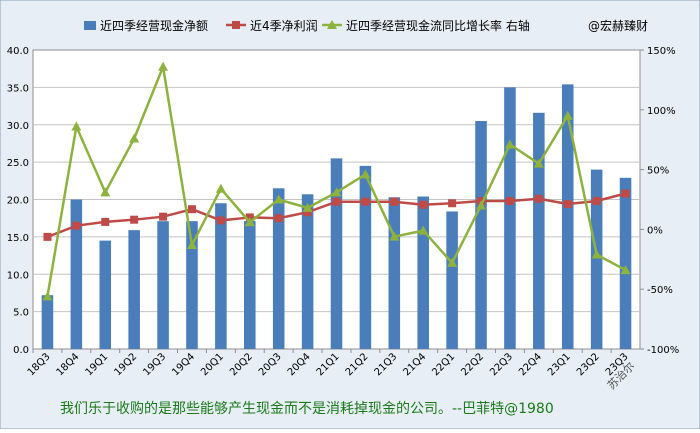 The image size is (700, 433). I want to click on y-tick-label: 35.0, so click(18, 88).